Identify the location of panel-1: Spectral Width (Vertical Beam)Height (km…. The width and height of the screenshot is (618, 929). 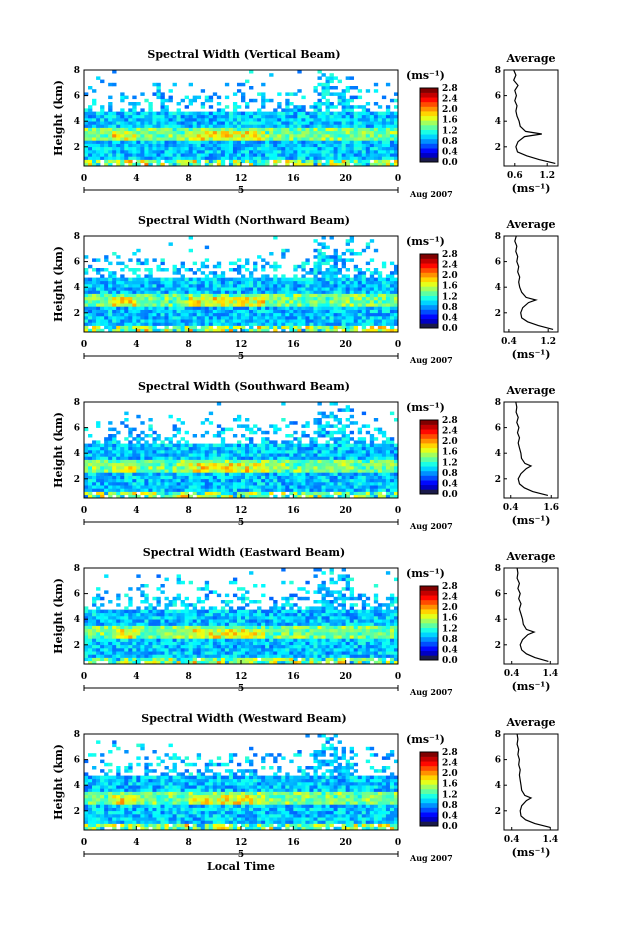
(305, 123).